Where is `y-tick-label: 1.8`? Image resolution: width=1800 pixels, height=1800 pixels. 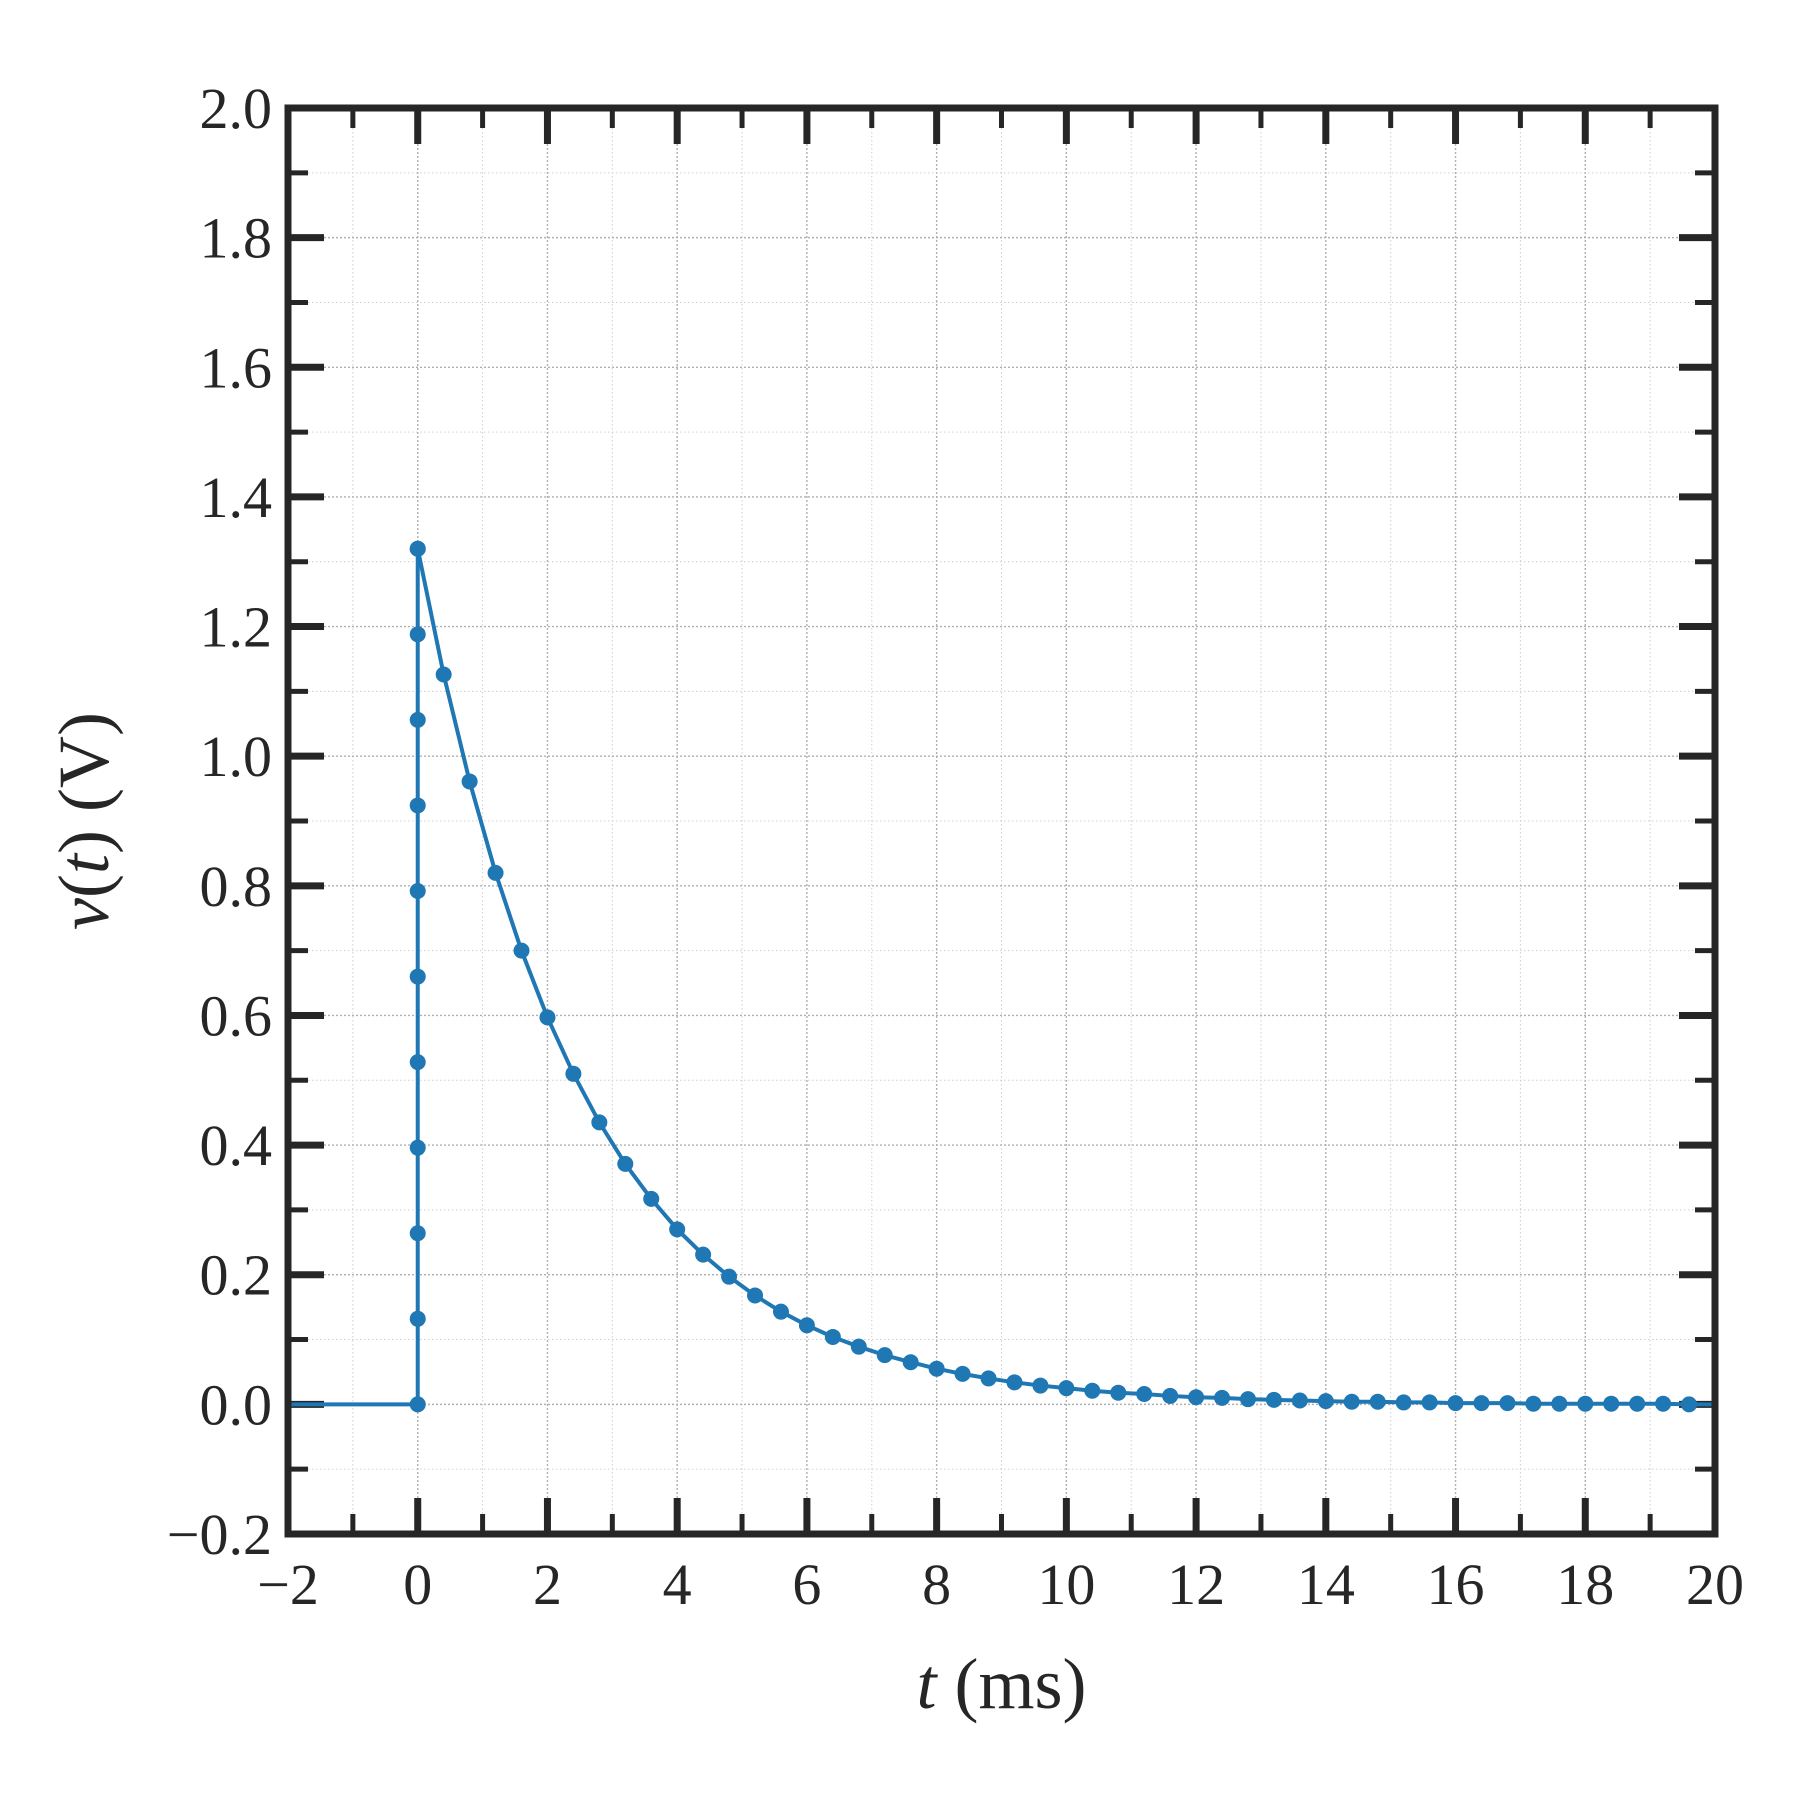
y-tick-label: 1.8 is located at coordinates (236, 238).